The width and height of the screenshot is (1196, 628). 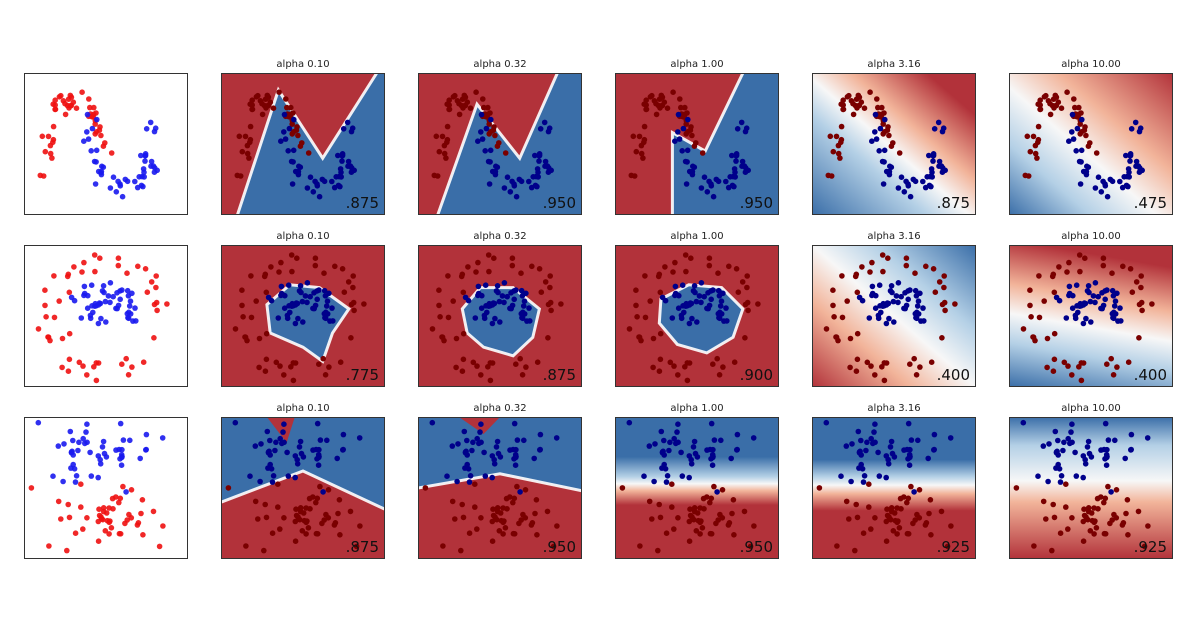 What do you see at coordinates (893, 64) in the screenshot?
I see `panel-title: alpha 3.16` at bounding box center [893, 64].